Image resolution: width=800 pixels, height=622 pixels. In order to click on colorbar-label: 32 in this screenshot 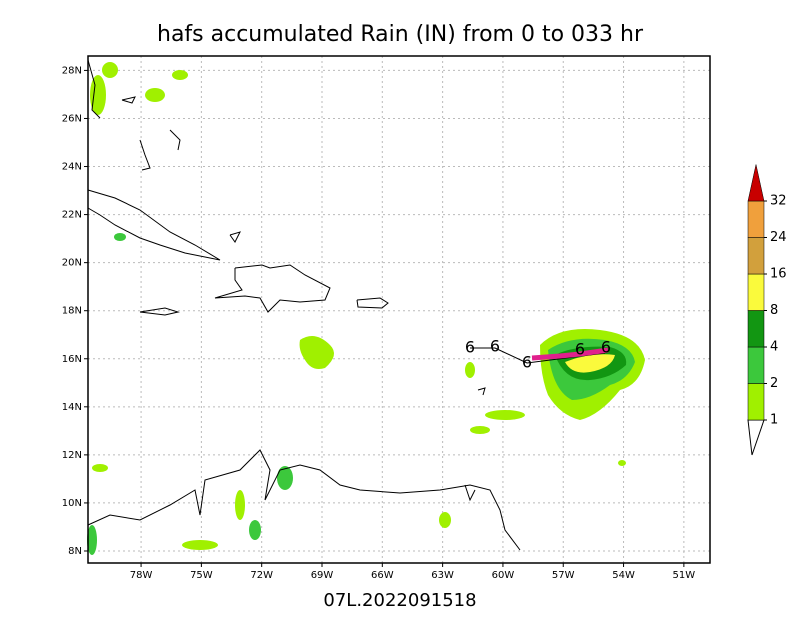, I will do `click(778, 201)`.